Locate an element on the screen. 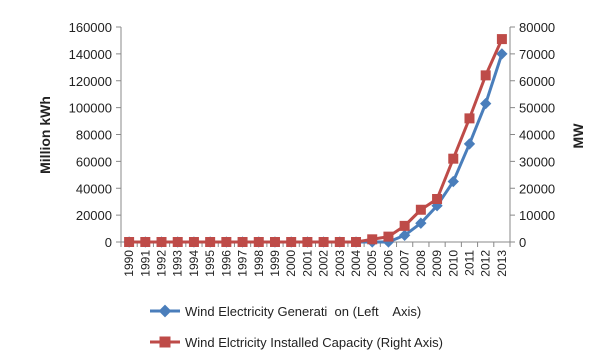  y-right-tick-label: 10000 is located at coordinates (537, 215).